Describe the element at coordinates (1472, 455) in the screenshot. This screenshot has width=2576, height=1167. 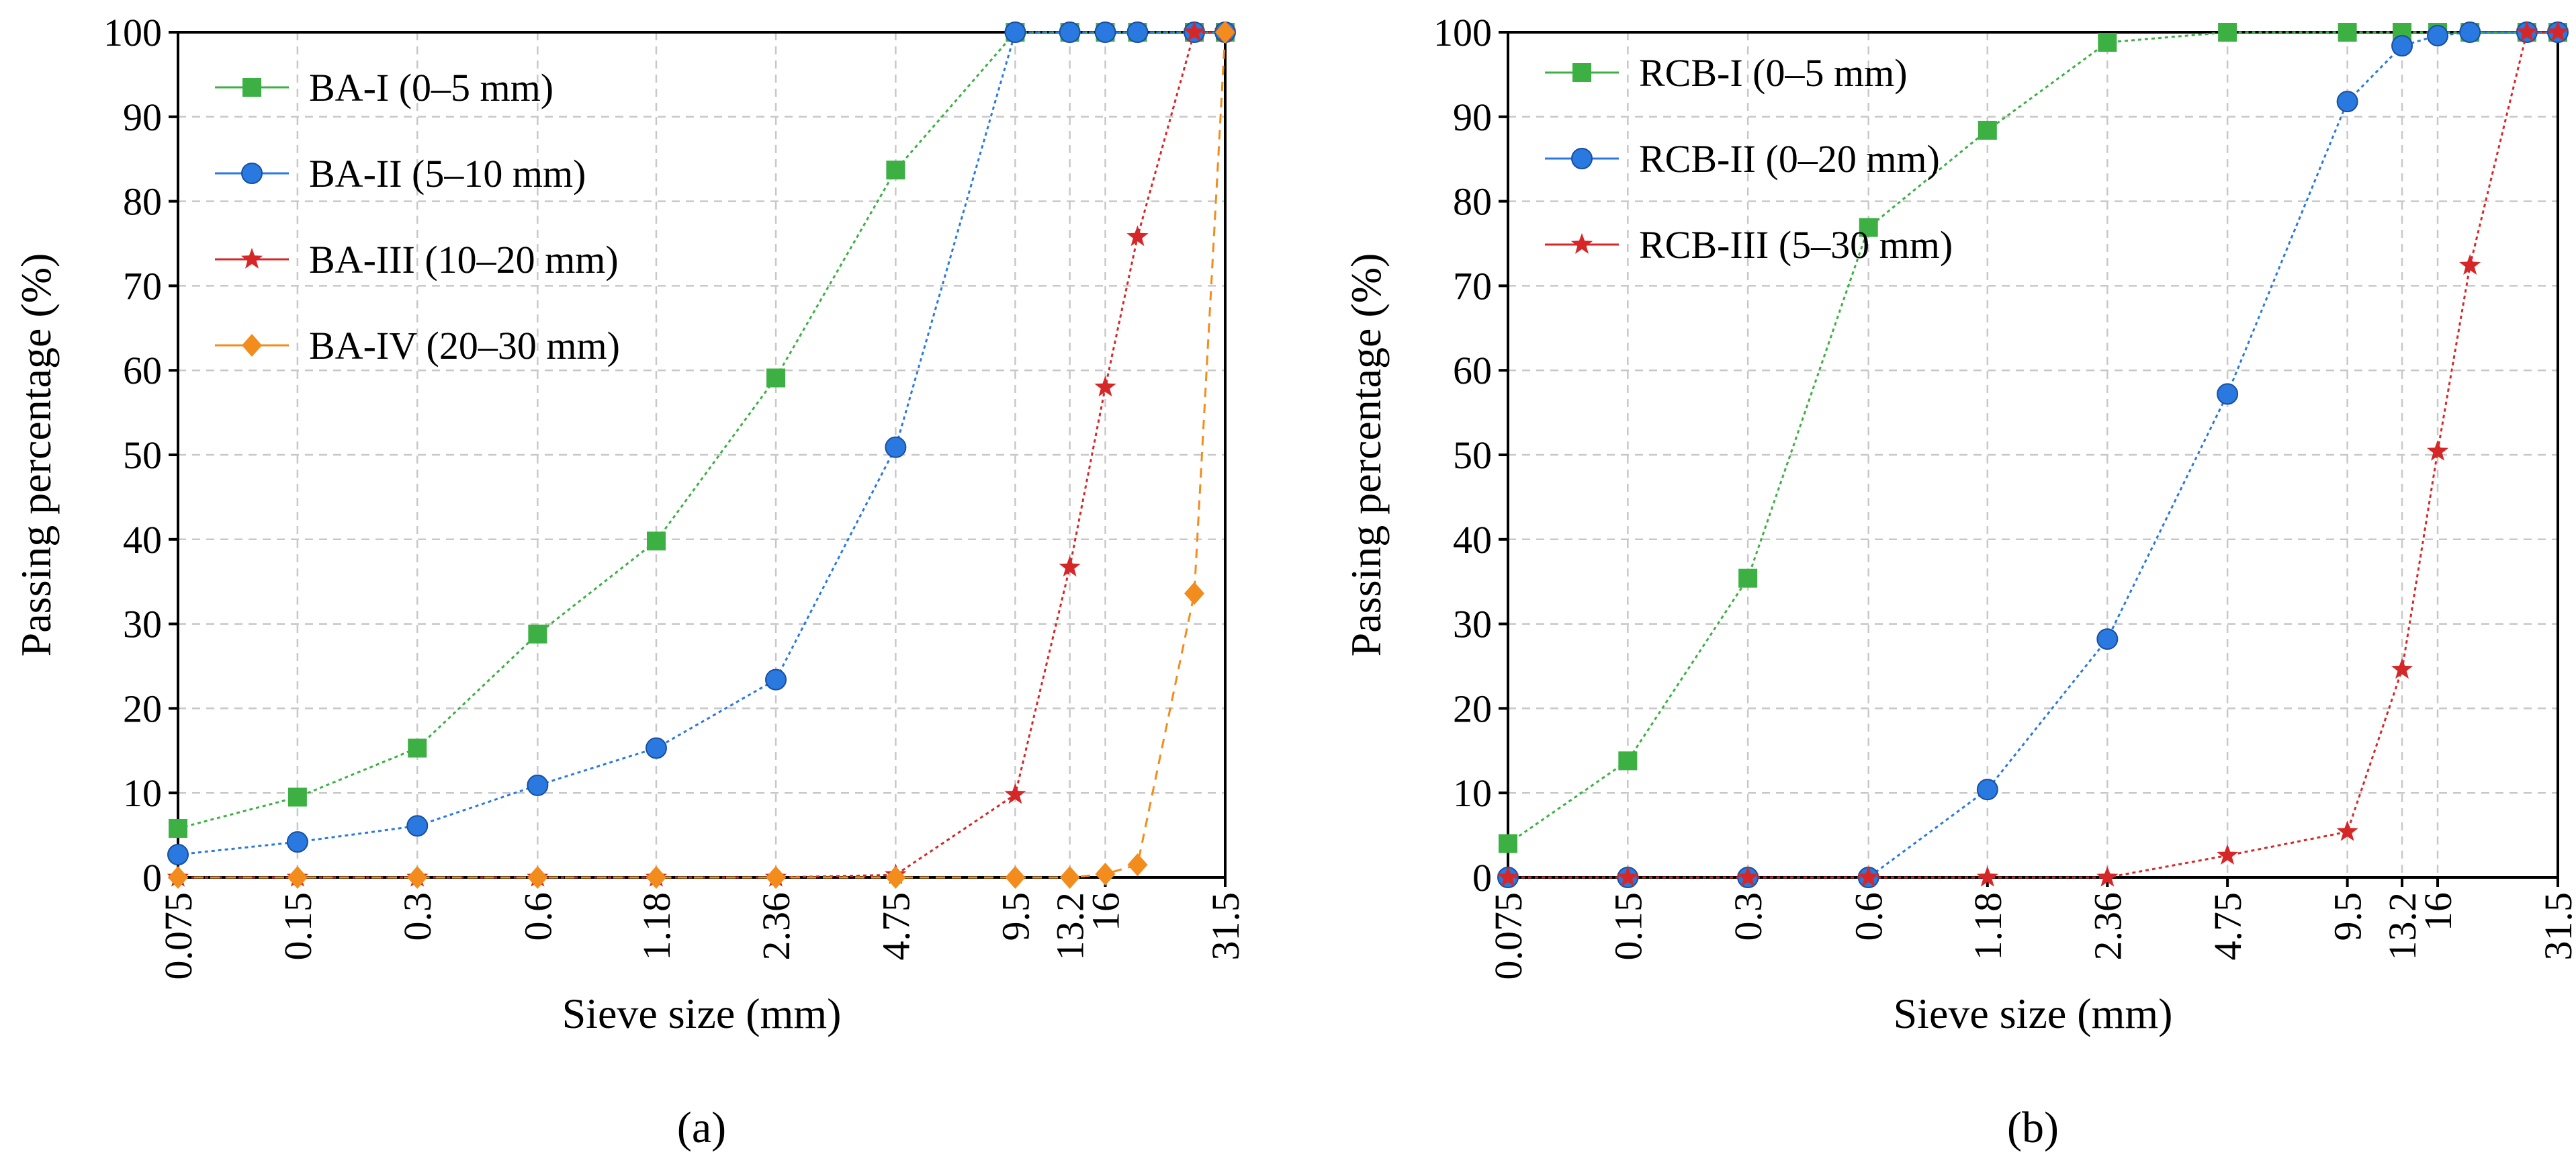
I see `y-tick-label: 50` at that location.